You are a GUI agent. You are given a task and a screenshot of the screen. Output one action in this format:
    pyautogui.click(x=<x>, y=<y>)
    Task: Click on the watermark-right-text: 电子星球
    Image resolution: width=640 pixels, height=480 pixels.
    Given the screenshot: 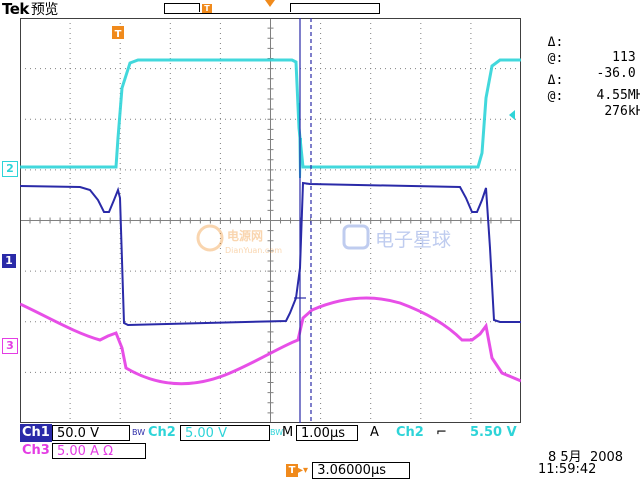 What is the action you would take?
    pyautogui.click(x=413, y=240)
    